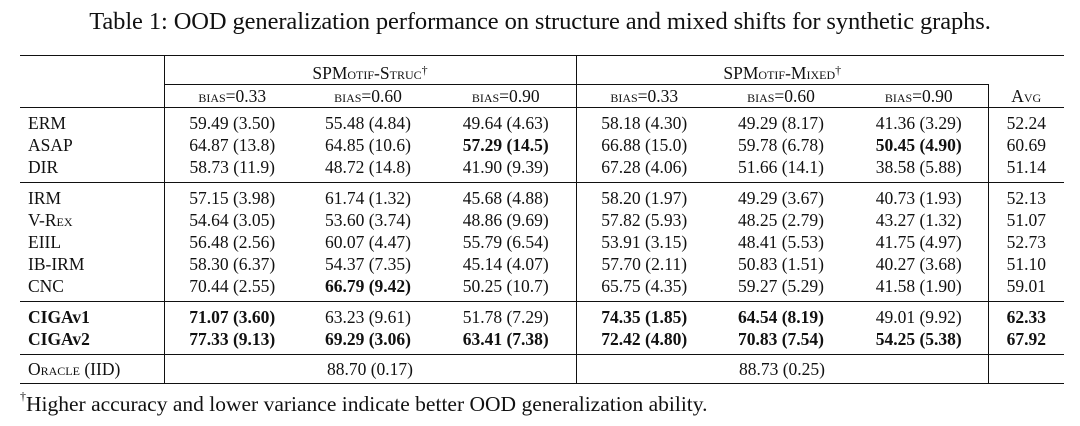 This screenshot has height=426, width=1080. I want to click on score-cell: 54.37 (7.35), so click(368, 264).